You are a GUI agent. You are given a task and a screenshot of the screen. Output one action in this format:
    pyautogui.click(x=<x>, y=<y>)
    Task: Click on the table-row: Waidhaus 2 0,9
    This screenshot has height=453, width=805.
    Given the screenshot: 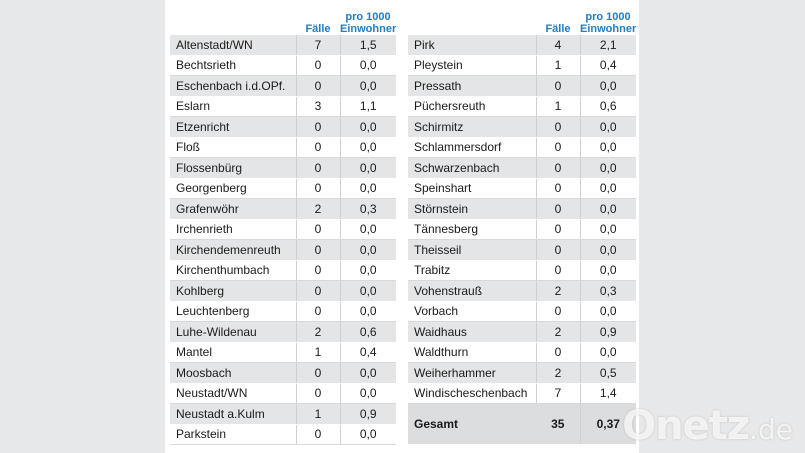 What is the action you would take?
    pyautogui.click(x=522, y=332)
    